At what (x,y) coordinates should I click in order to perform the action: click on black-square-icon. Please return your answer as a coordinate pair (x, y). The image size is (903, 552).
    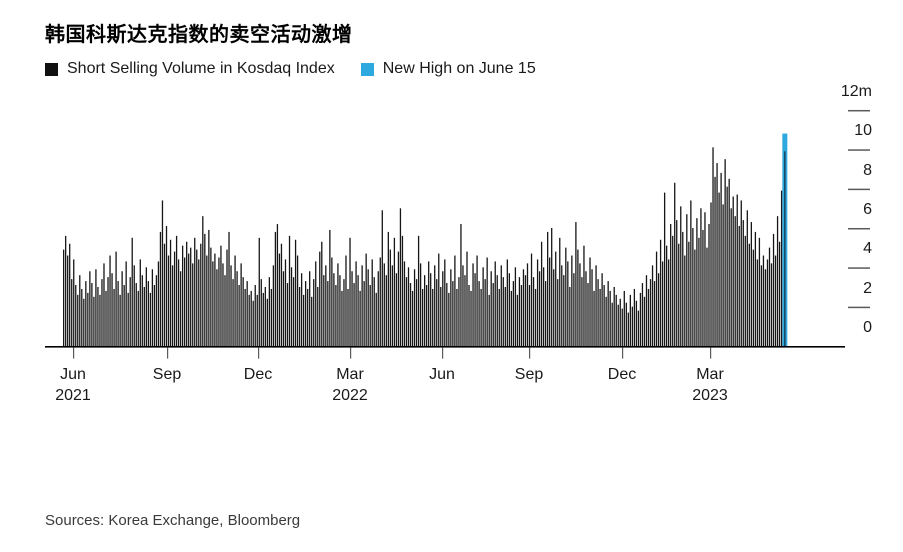
    Looking at the image, I should click on (51, 69).